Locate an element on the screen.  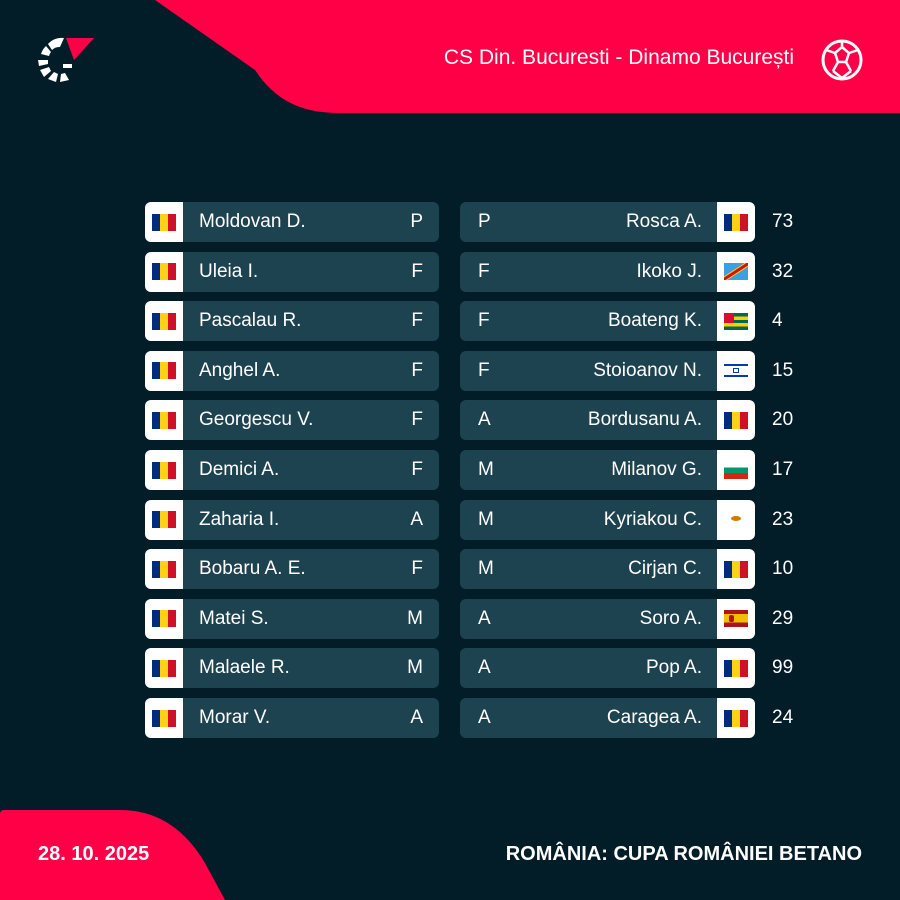
footer-banner is located at coordinates (112, 855).